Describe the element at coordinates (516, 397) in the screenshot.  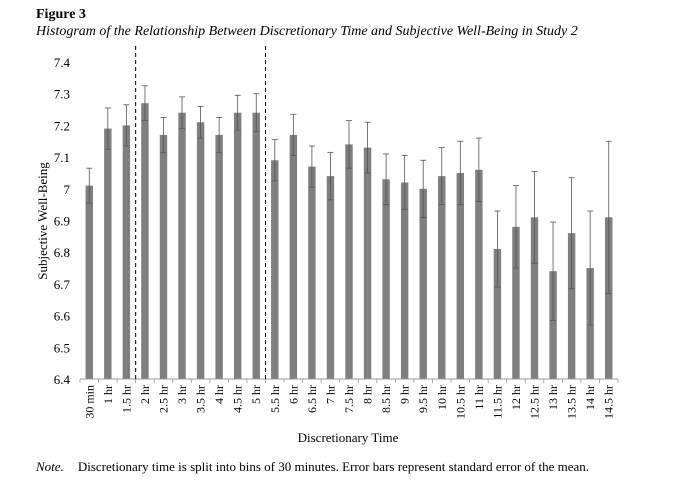
I see `x-tick-label-23: 12 hr` at that location.